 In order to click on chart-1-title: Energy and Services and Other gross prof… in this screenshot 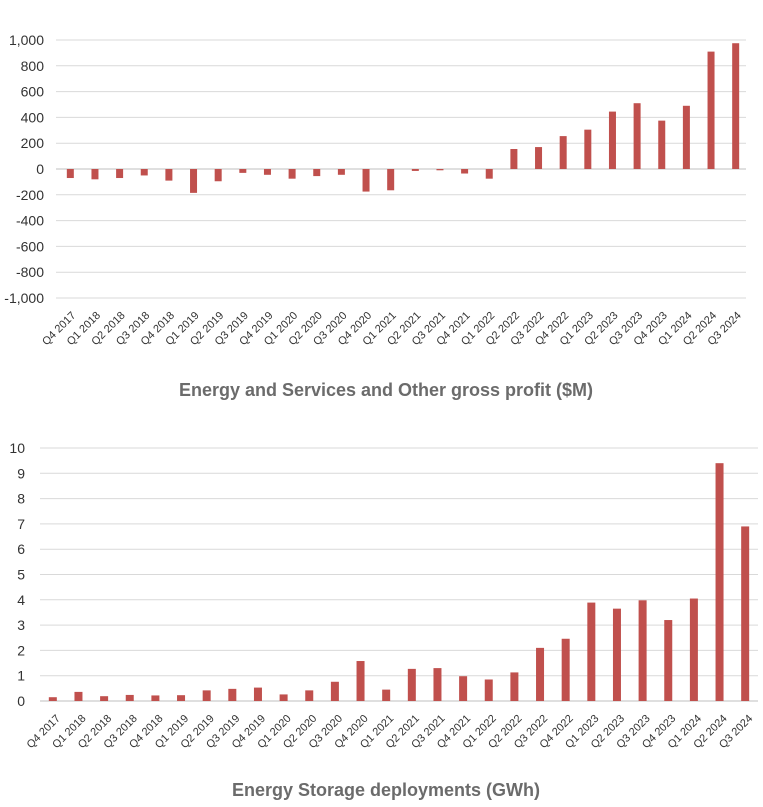, I will do `click(386, 390)`.